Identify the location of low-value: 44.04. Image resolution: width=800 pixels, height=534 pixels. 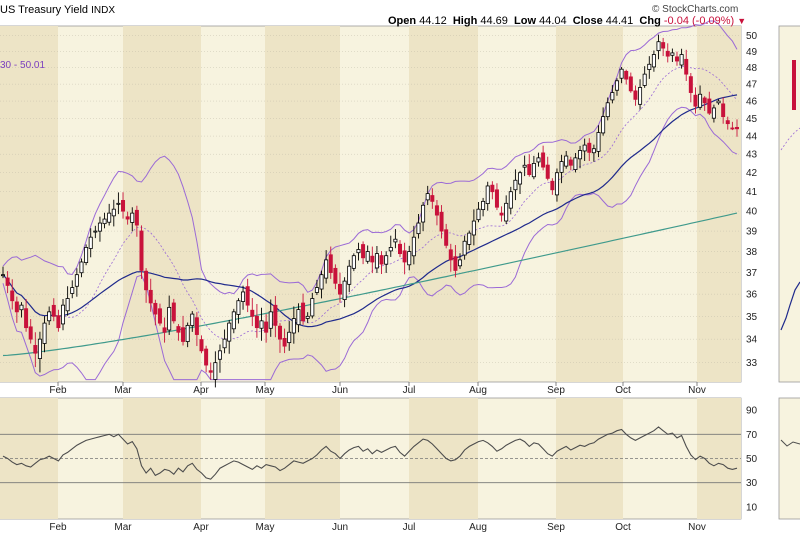
(553, 21).